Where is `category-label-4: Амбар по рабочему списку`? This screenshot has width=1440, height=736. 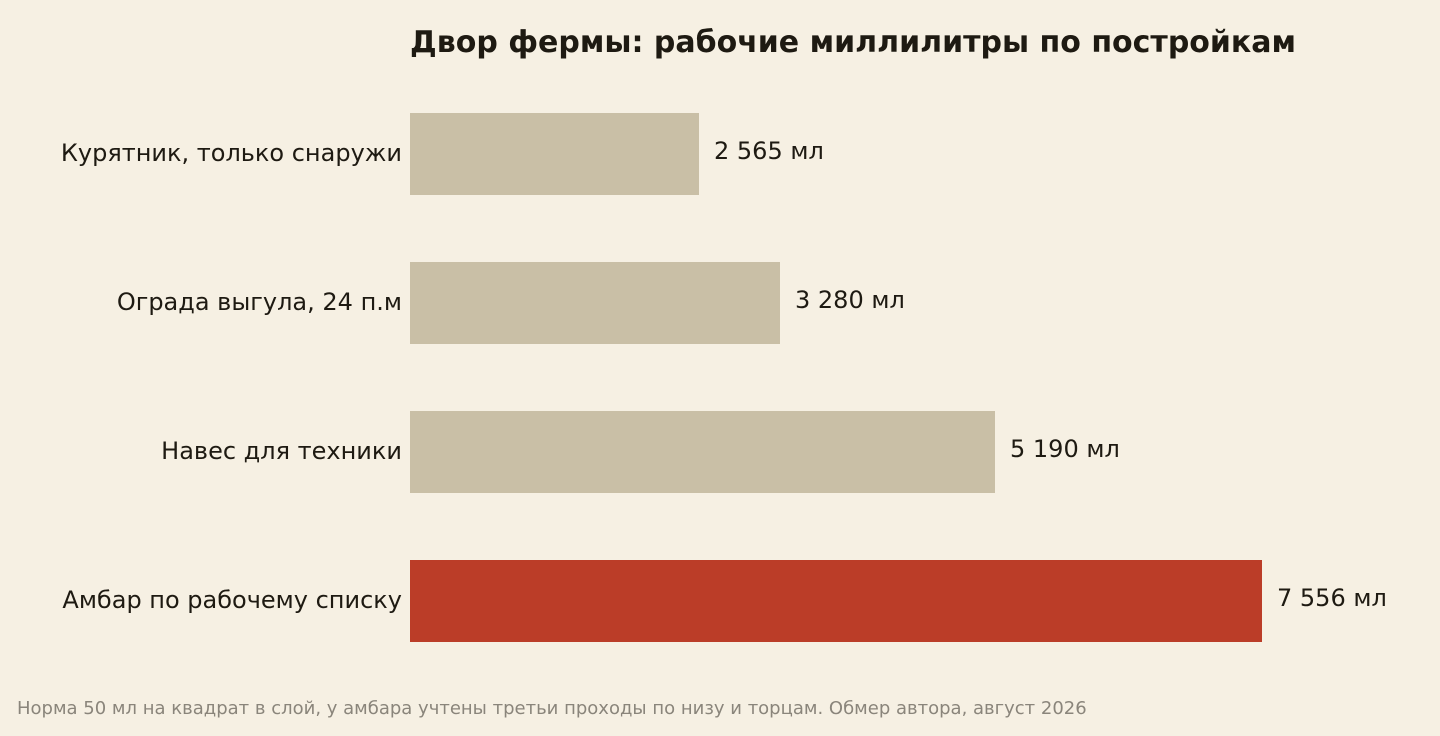
category-label-4: Амбар по рабочему списку is located at coordinates (232, 600).